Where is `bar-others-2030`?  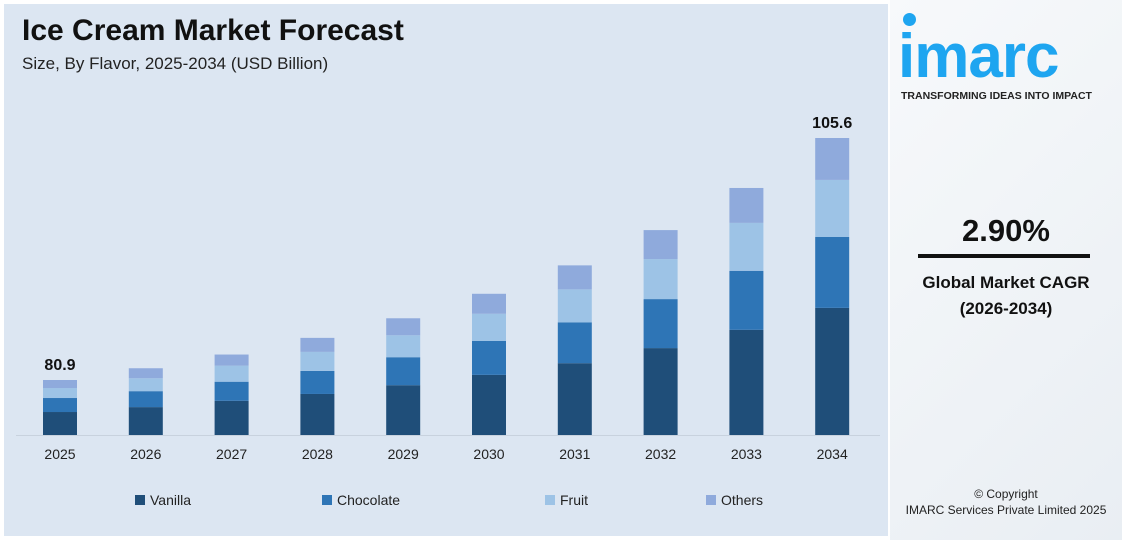
bar-others-2030 is located at coordinates (489, 303).